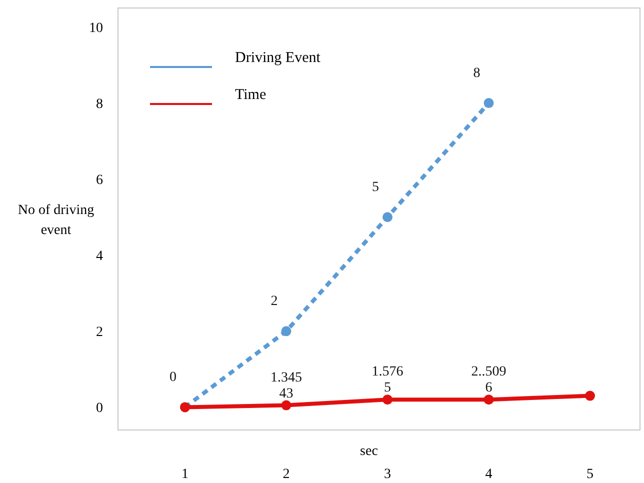 This screenshot has width=644, height=483. What do you see at coordinates (96, 28) in the screenshot?
I see `y-tick-label: 10` at bounding box center [96, 28].